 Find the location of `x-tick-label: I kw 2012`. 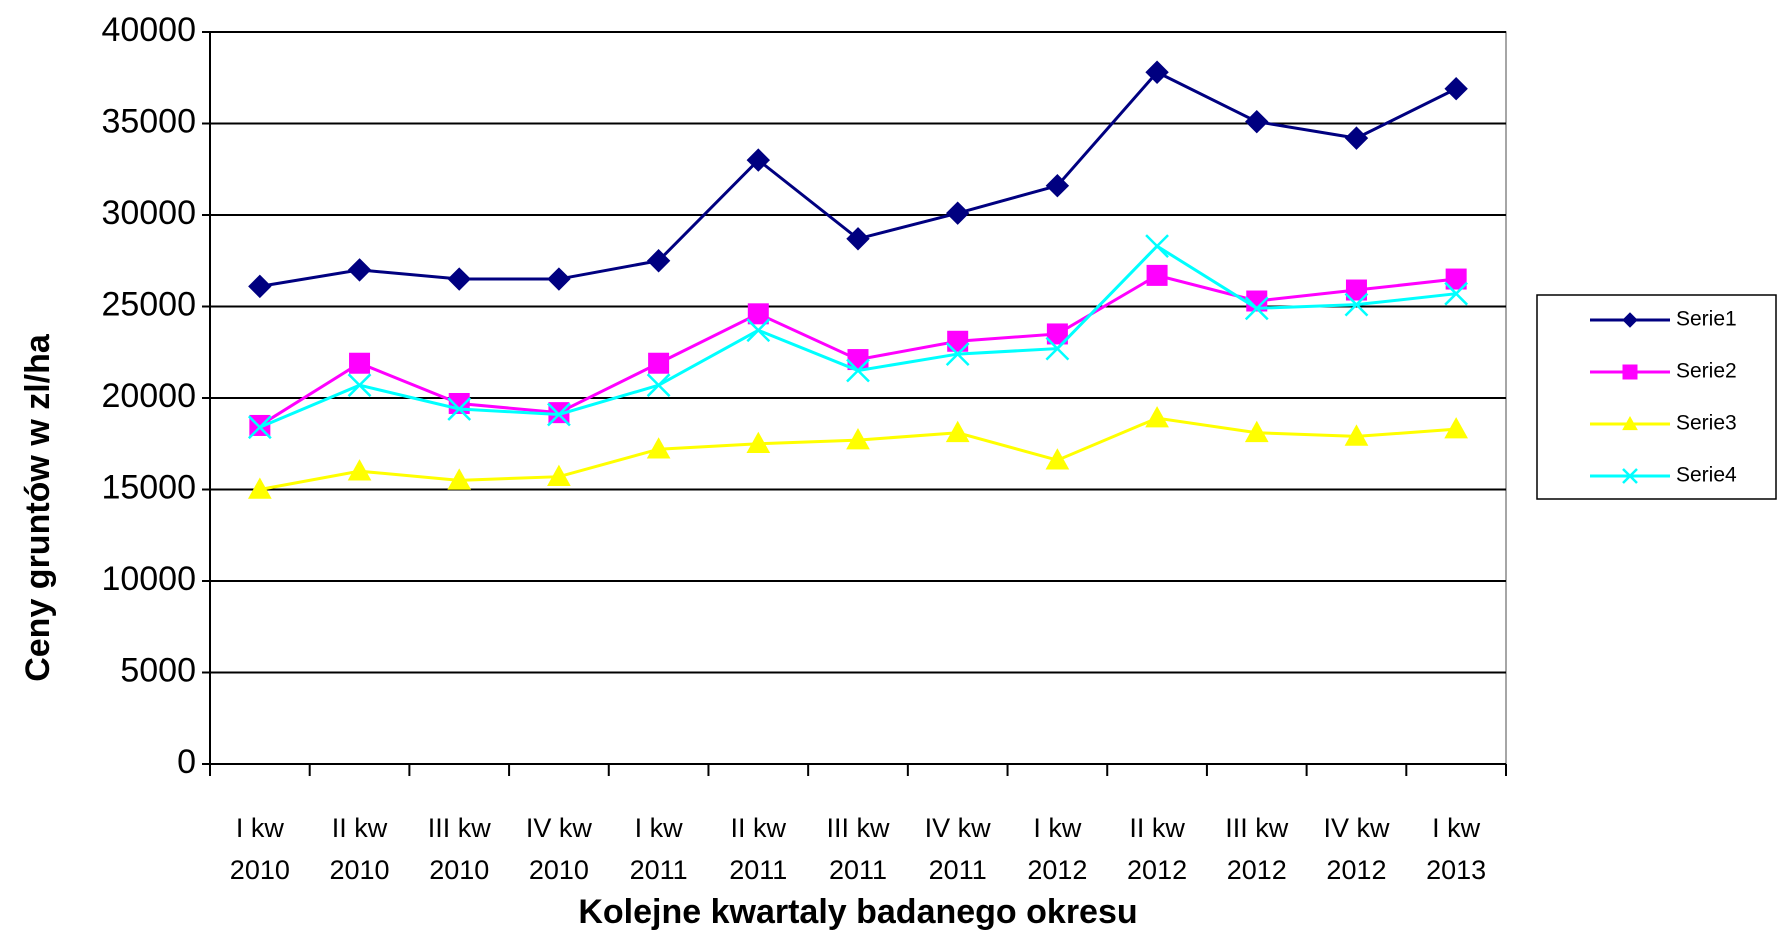

x-tick-label: I kw 2012 is located at coordinates (1057, 849).